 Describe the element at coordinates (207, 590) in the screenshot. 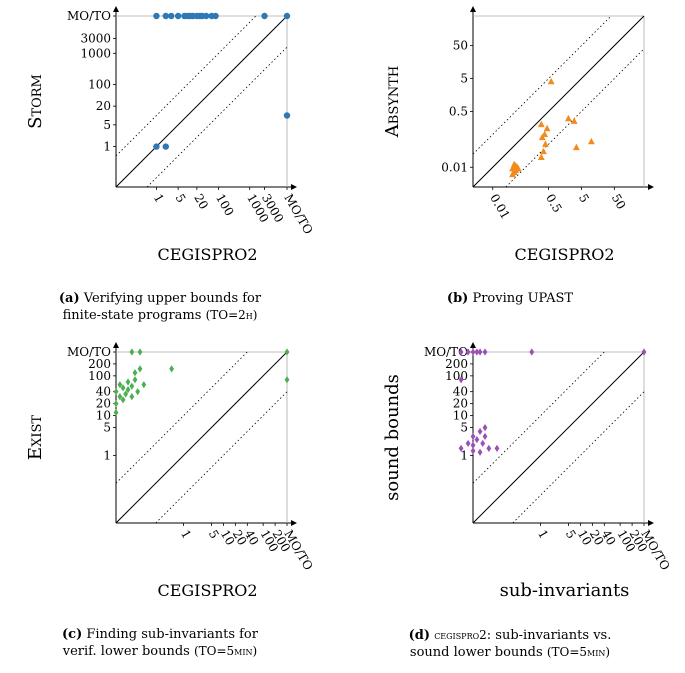

I see `x-axis-label-c: CEGISPRO2` at that location.